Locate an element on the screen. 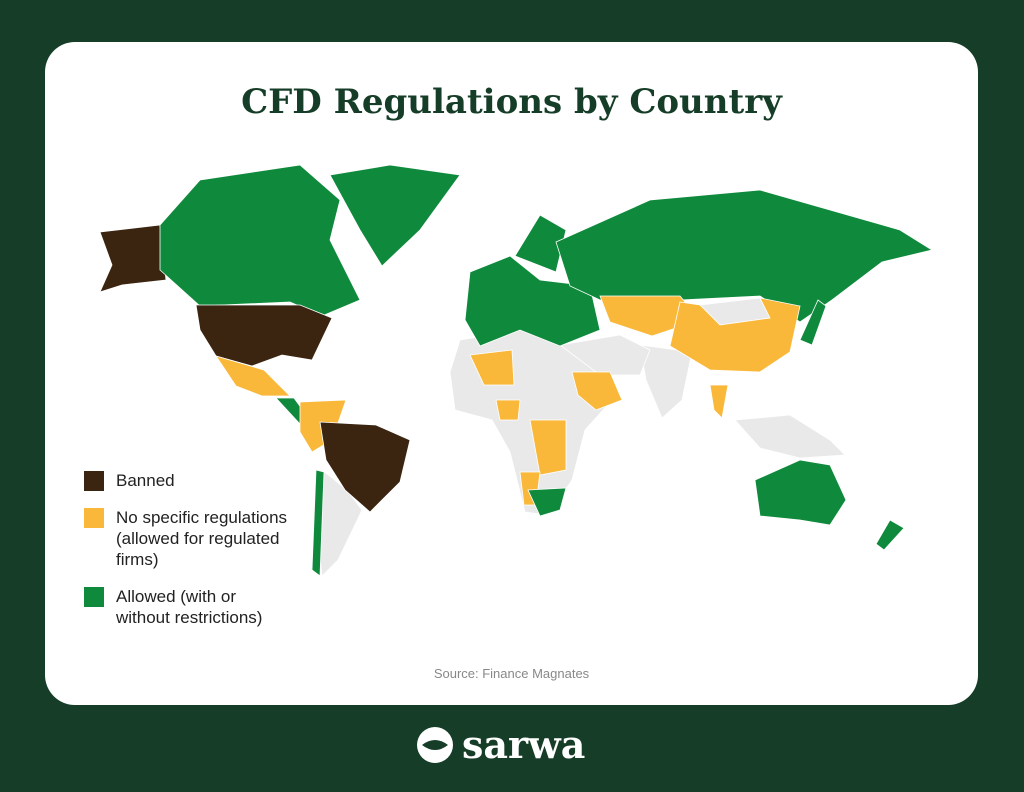  source: Source: Finance Magnates is located at coordinates (511, 673).